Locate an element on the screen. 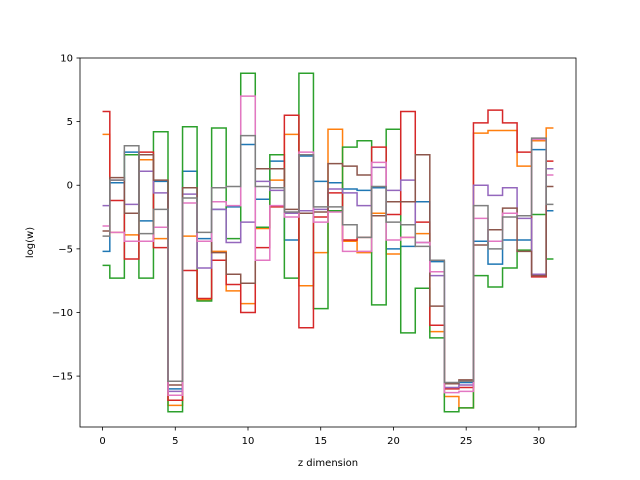 This screenshot has height=480, width=640. y-tick-label: −10 is located at coordinates (62, 313).